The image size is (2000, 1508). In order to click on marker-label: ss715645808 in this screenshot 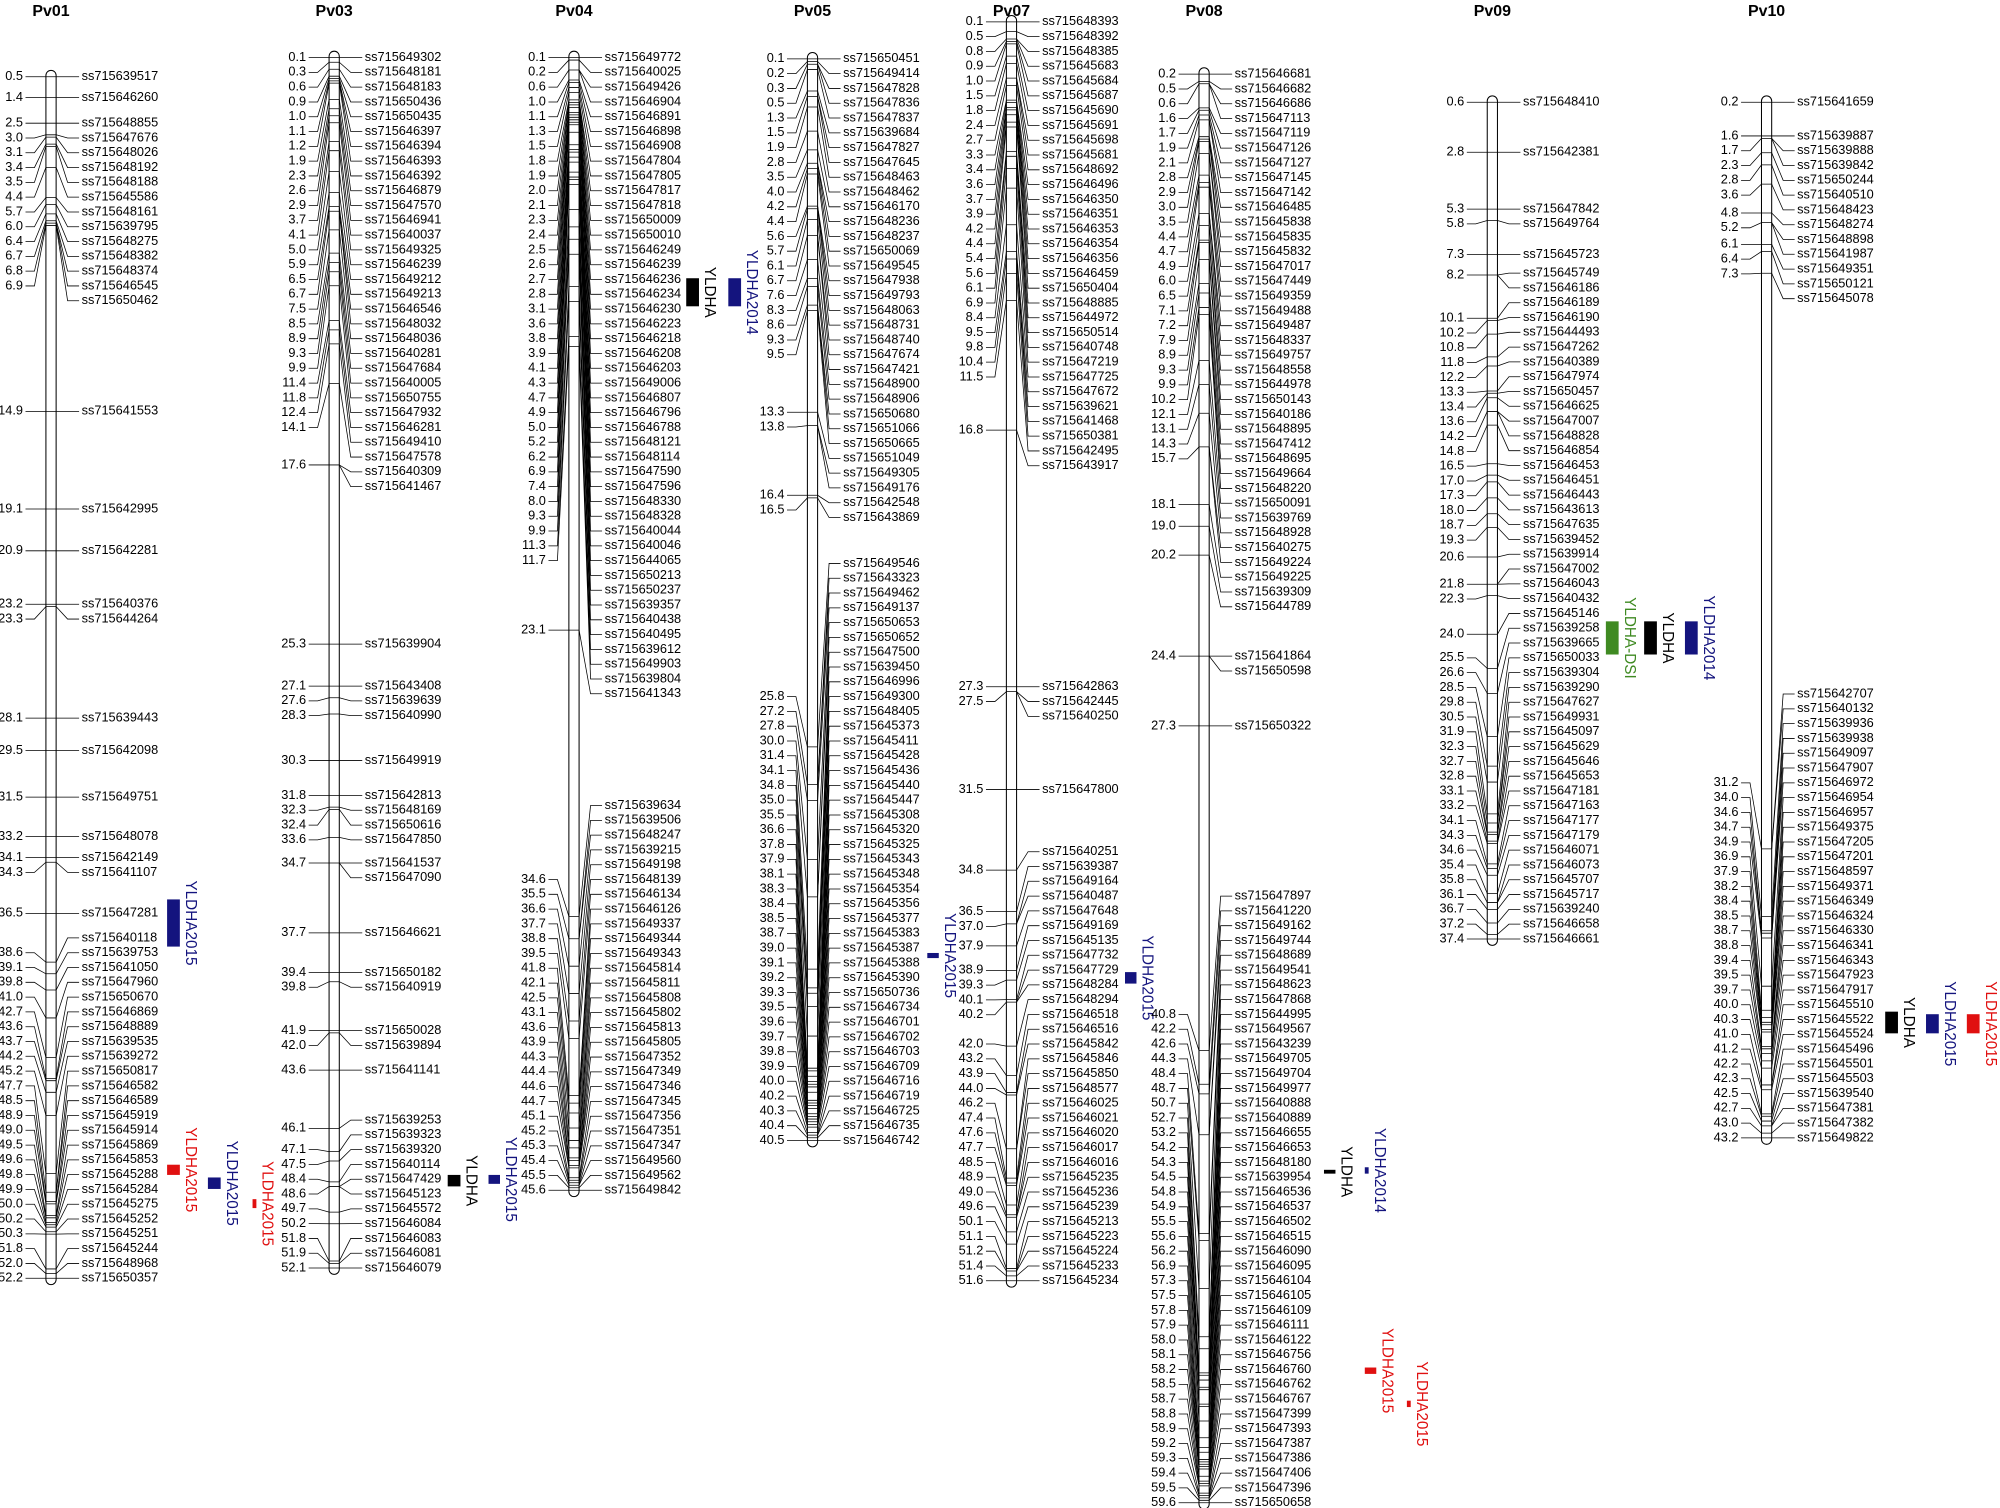, I will do `click(643, 996)`.